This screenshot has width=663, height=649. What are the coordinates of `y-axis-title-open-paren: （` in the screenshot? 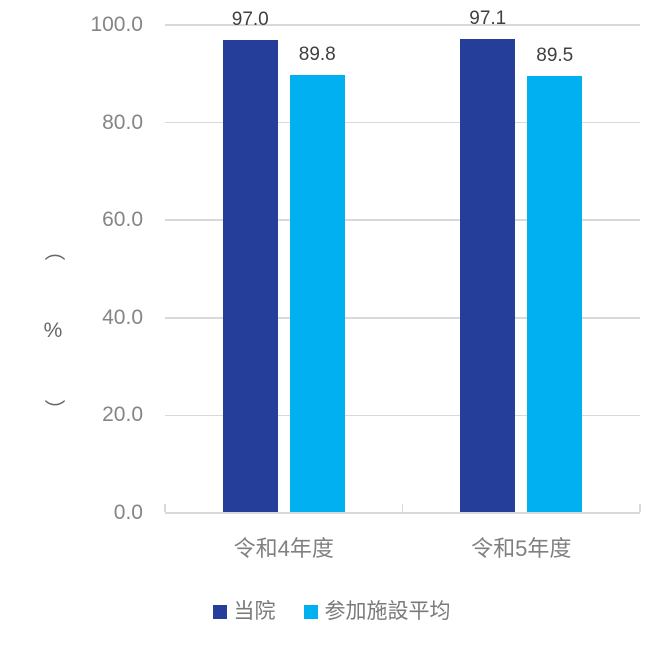 It's located at (53, 250).